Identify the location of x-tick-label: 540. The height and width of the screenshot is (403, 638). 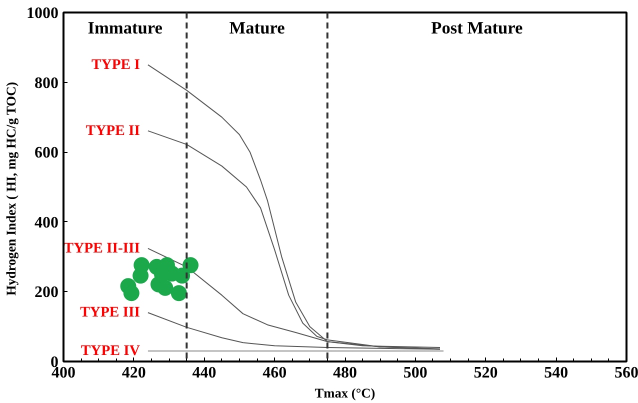
(556, 373).